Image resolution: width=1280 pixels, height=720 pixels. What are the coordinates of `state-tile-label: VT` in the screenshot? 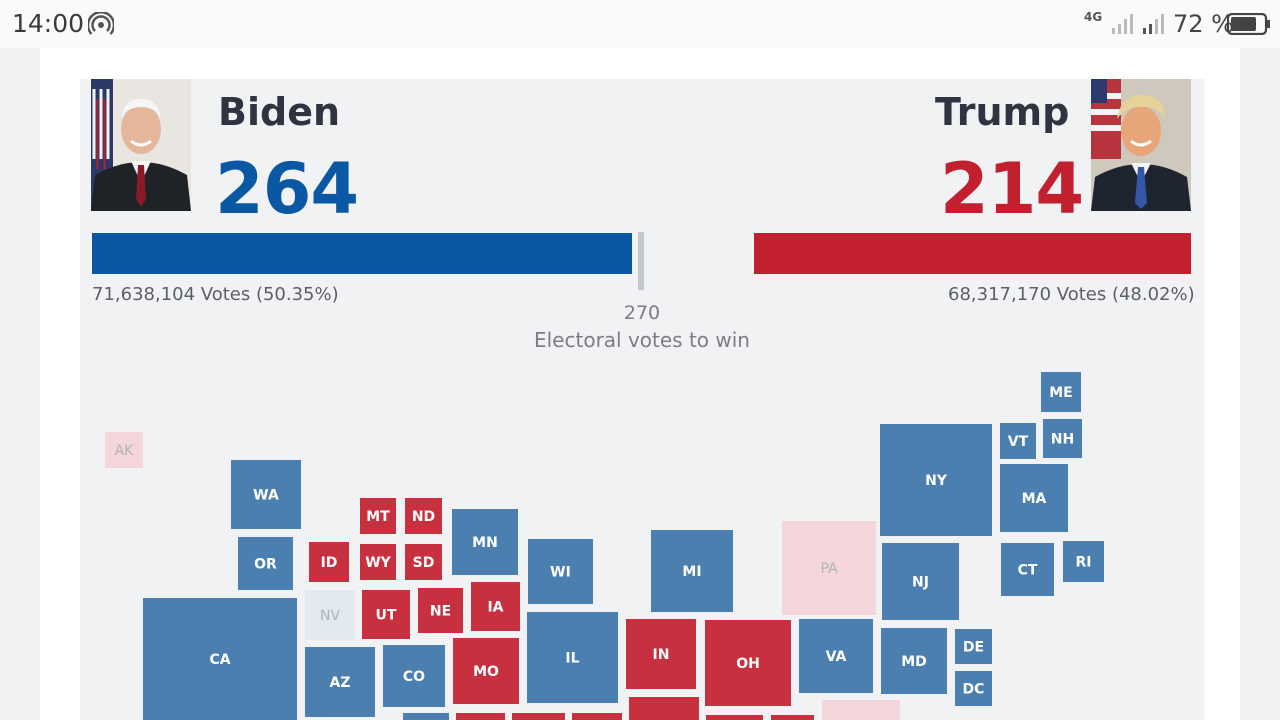 It's located at (1018, 442).